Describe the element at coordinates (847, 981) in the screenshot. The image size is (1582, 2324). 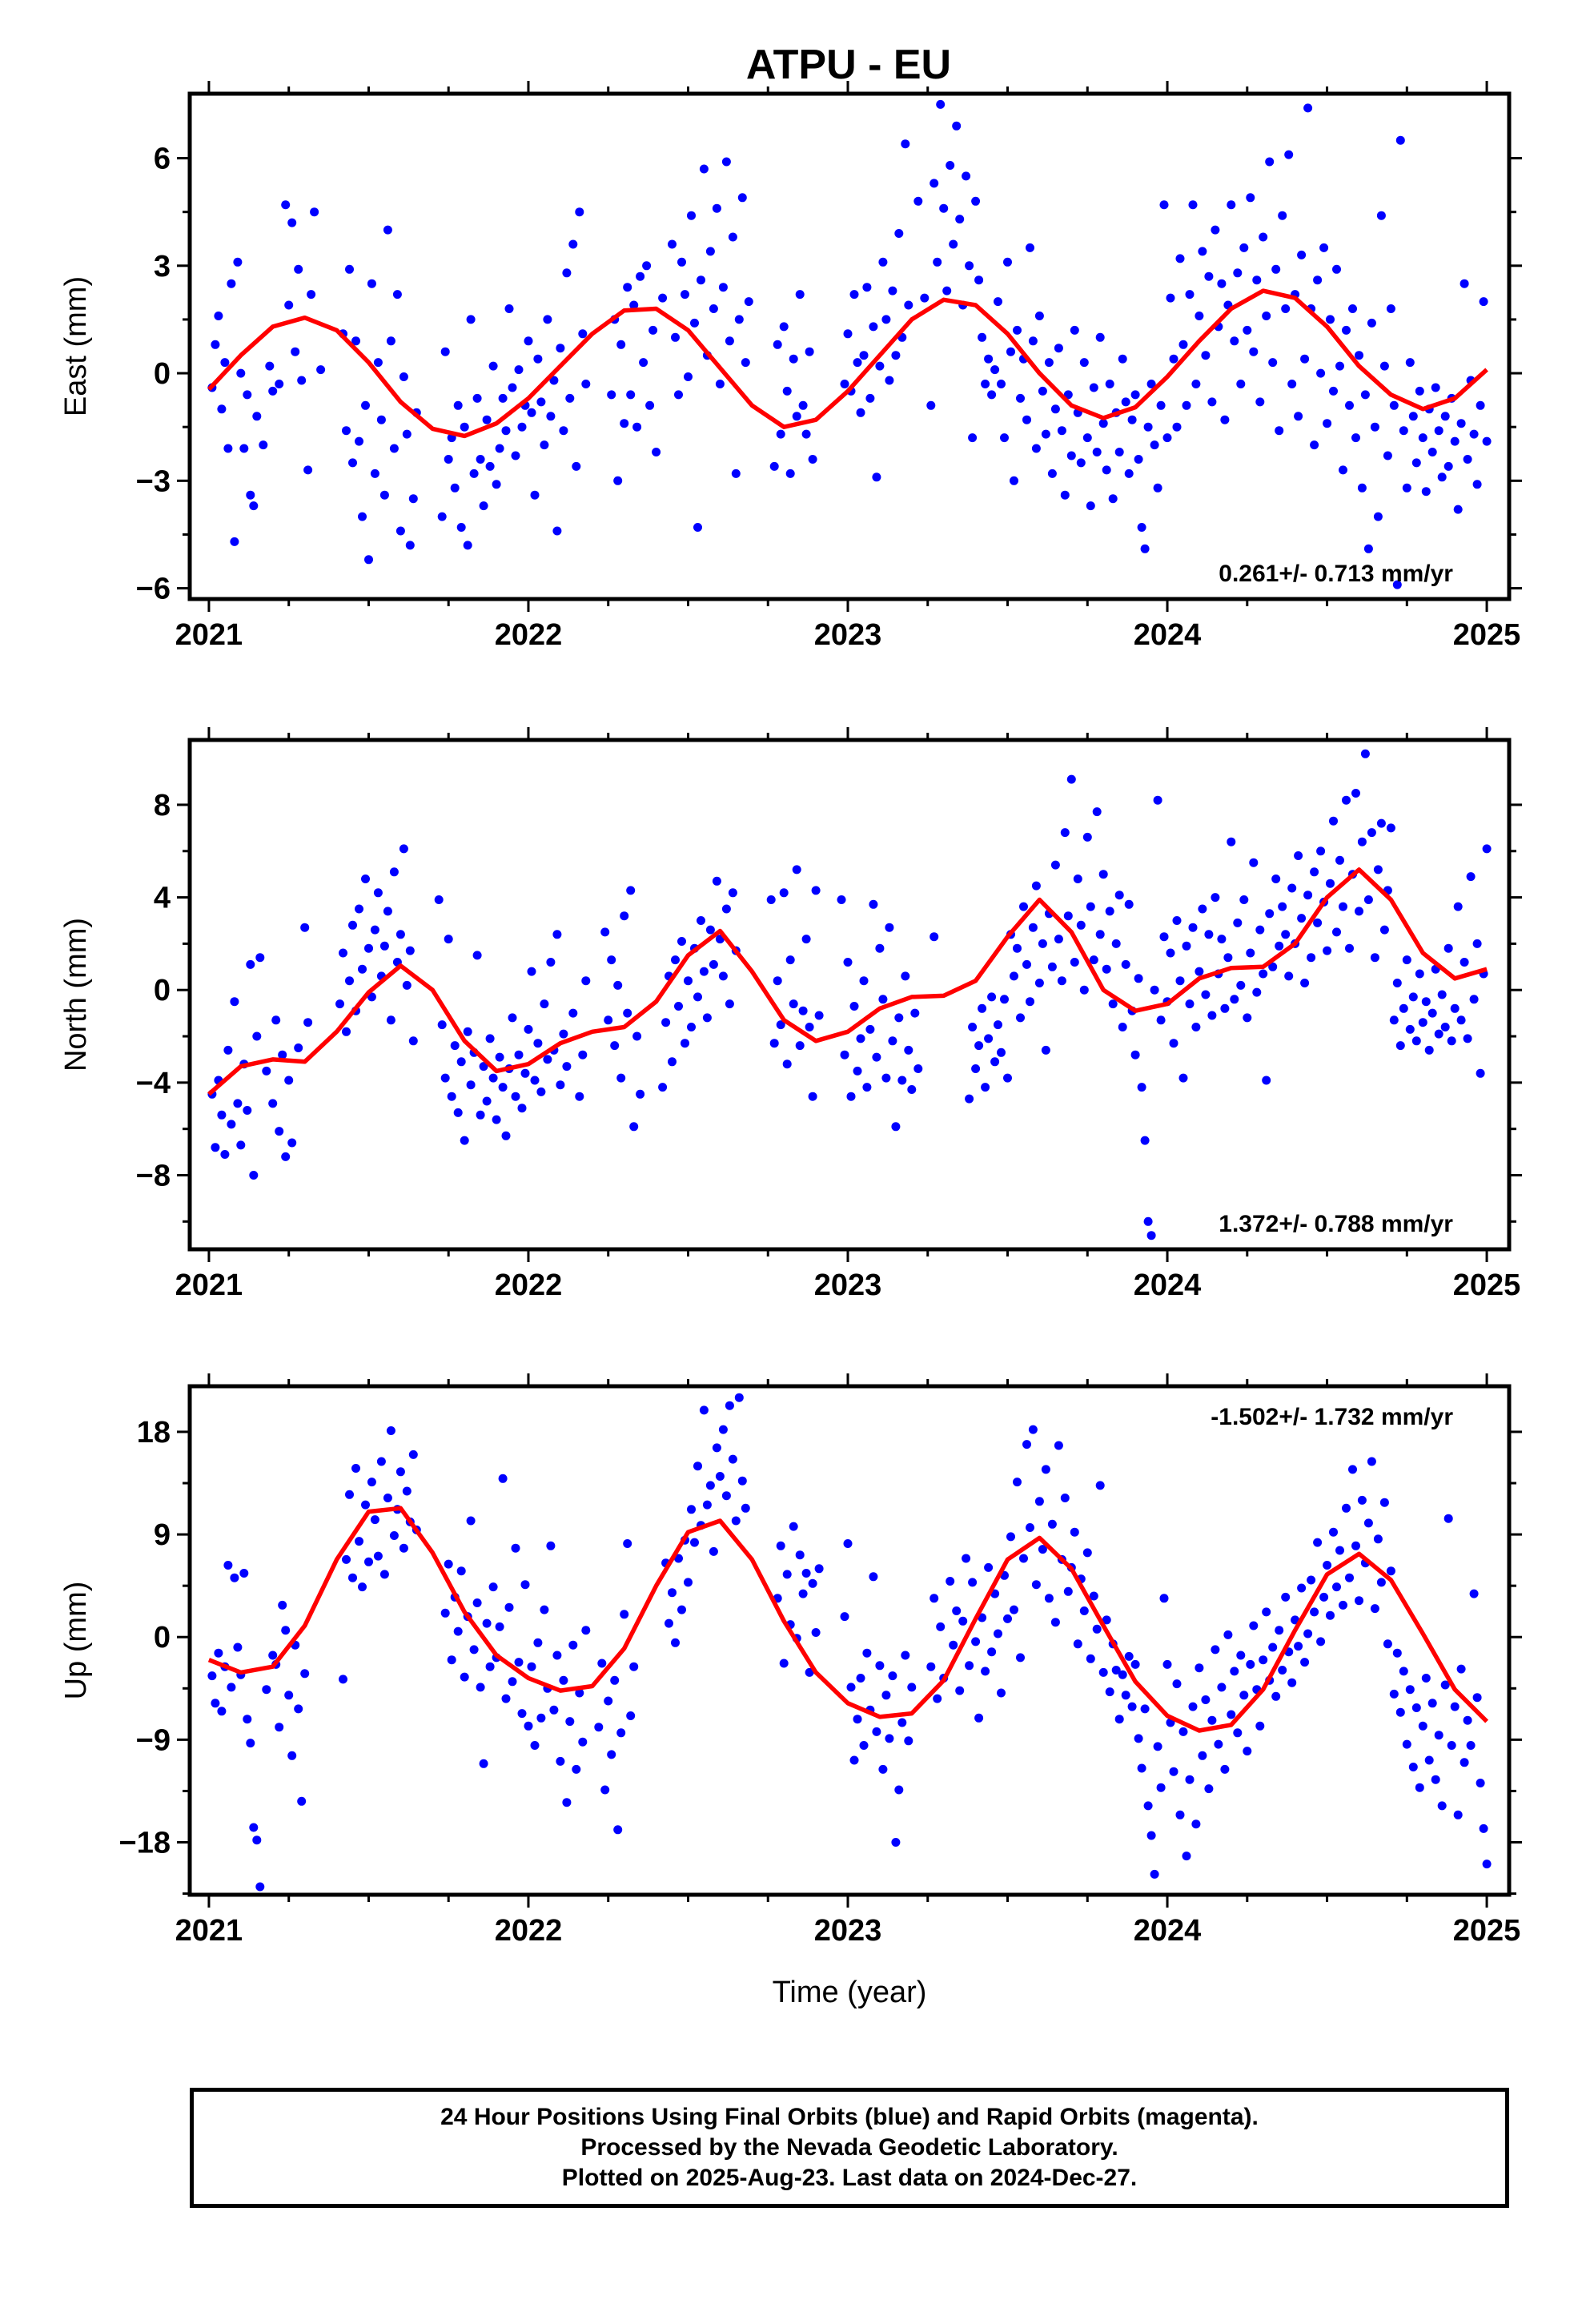
I see `north-model-line` at that location.